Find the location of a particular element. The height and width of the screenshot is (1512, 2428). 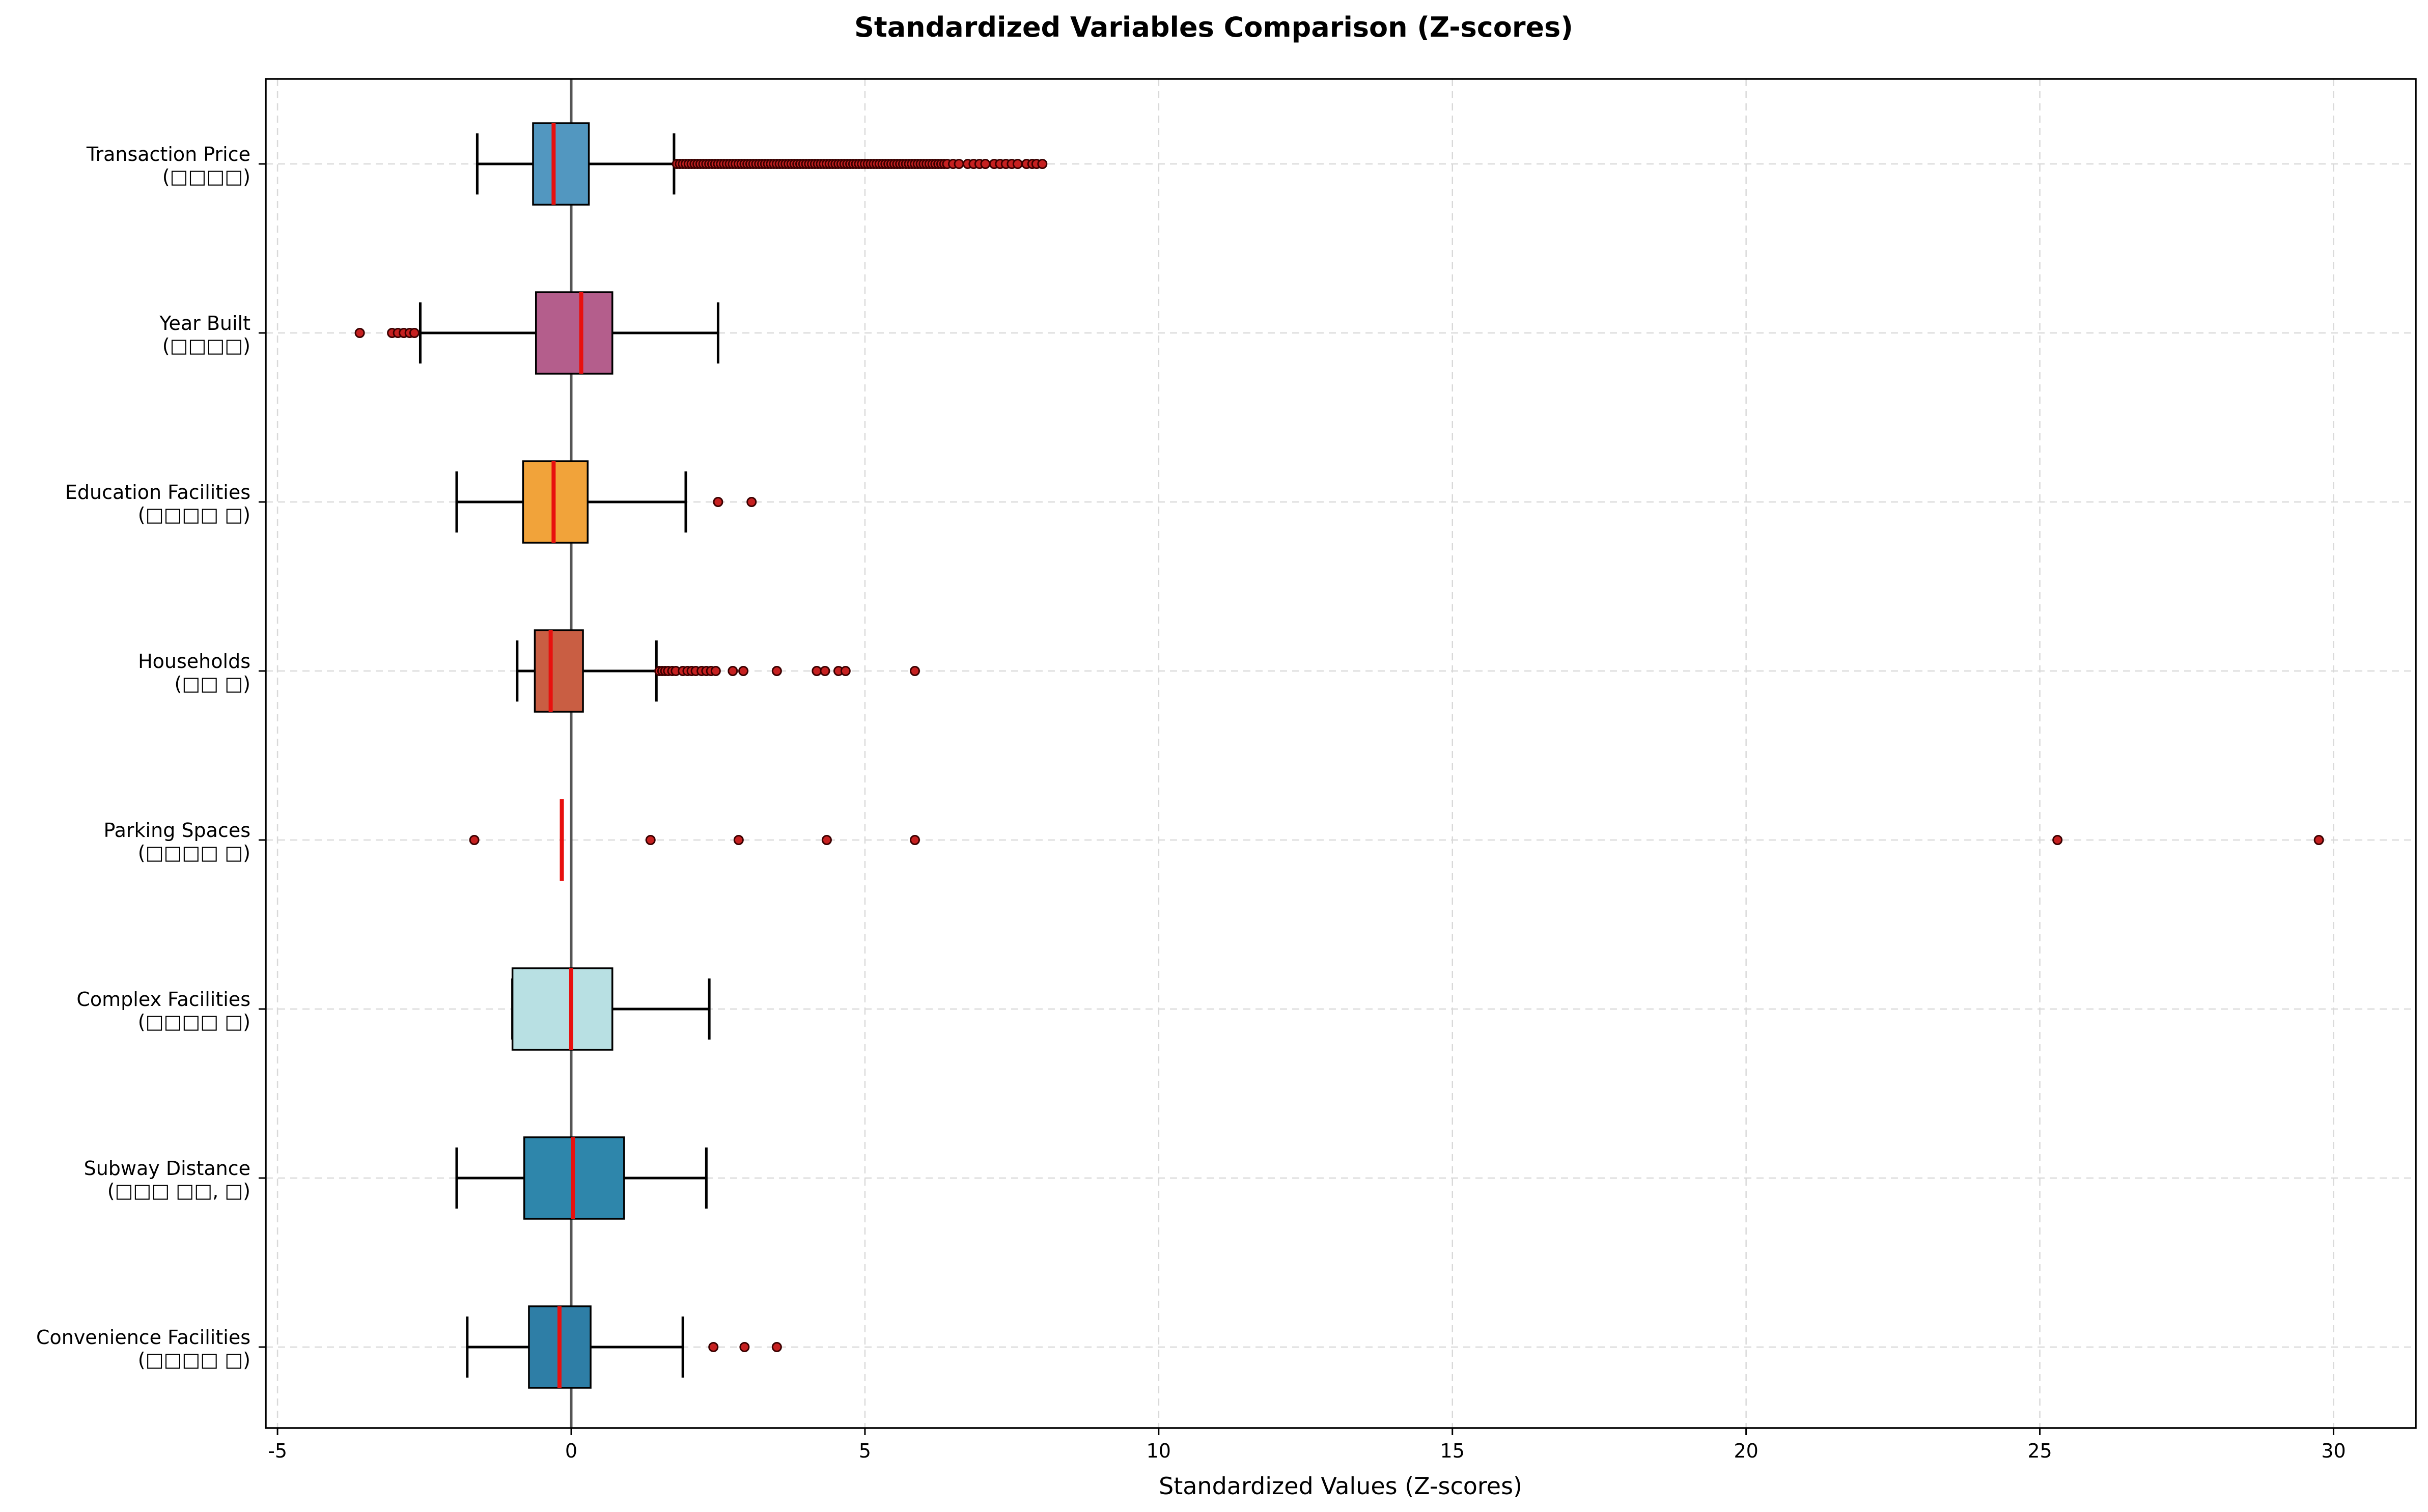

x-tick-label: 20 is located at coordinates (1746, 1451).